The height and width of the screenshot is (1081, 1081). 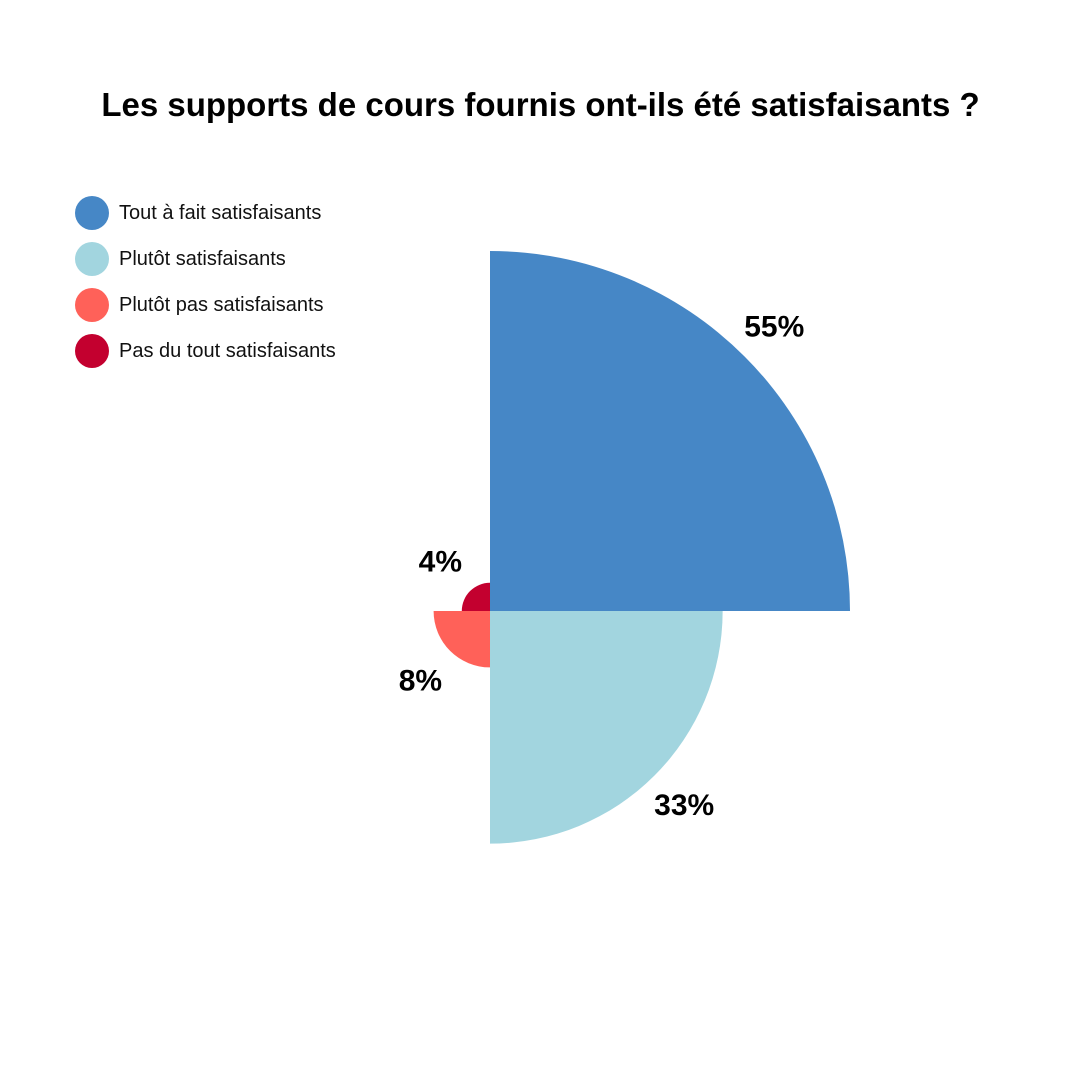 What do you see at coordinates (420, 681) in the screenshot?
I see `data-label: 8%` at bounding box center [420, 681].